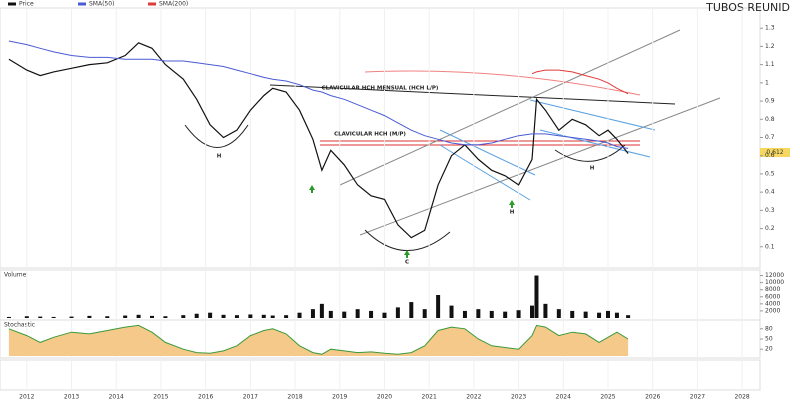 Image resolution: width=800 pixels, height=403 pixels. What do you see at coordinates (580, 82) in the screenshot?
I see `series-line` at bounding box center [580, 82].